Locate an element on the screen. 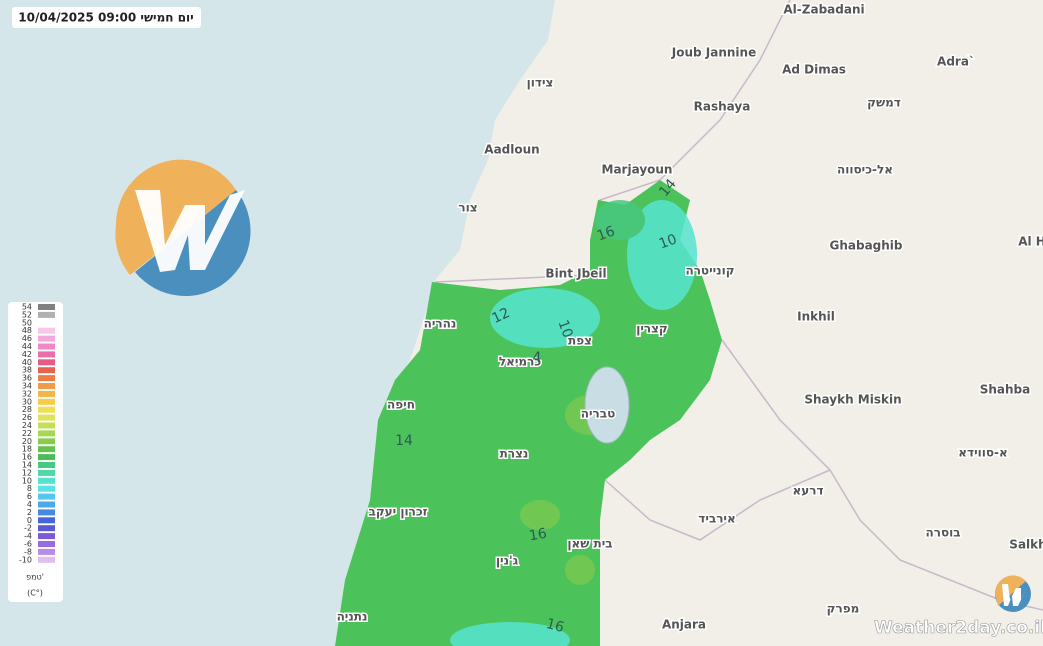 The height and width of the screenshot is (646, 1043). legend-value: 12 is located at coordinates (27, 472).